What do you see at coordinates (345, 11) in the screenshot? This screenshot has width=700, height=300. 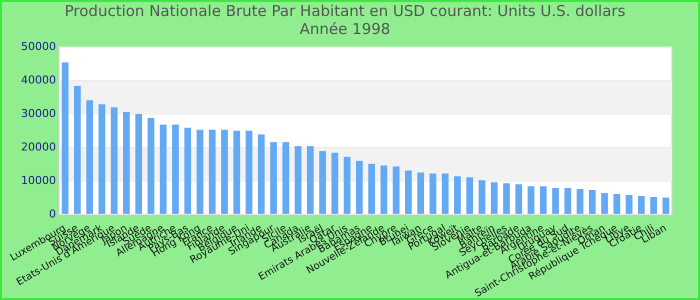 I see `text: Production Nationale Brute Par Habitant en USD courant: Units U.S. dollars` at bounding box center [345, 11].